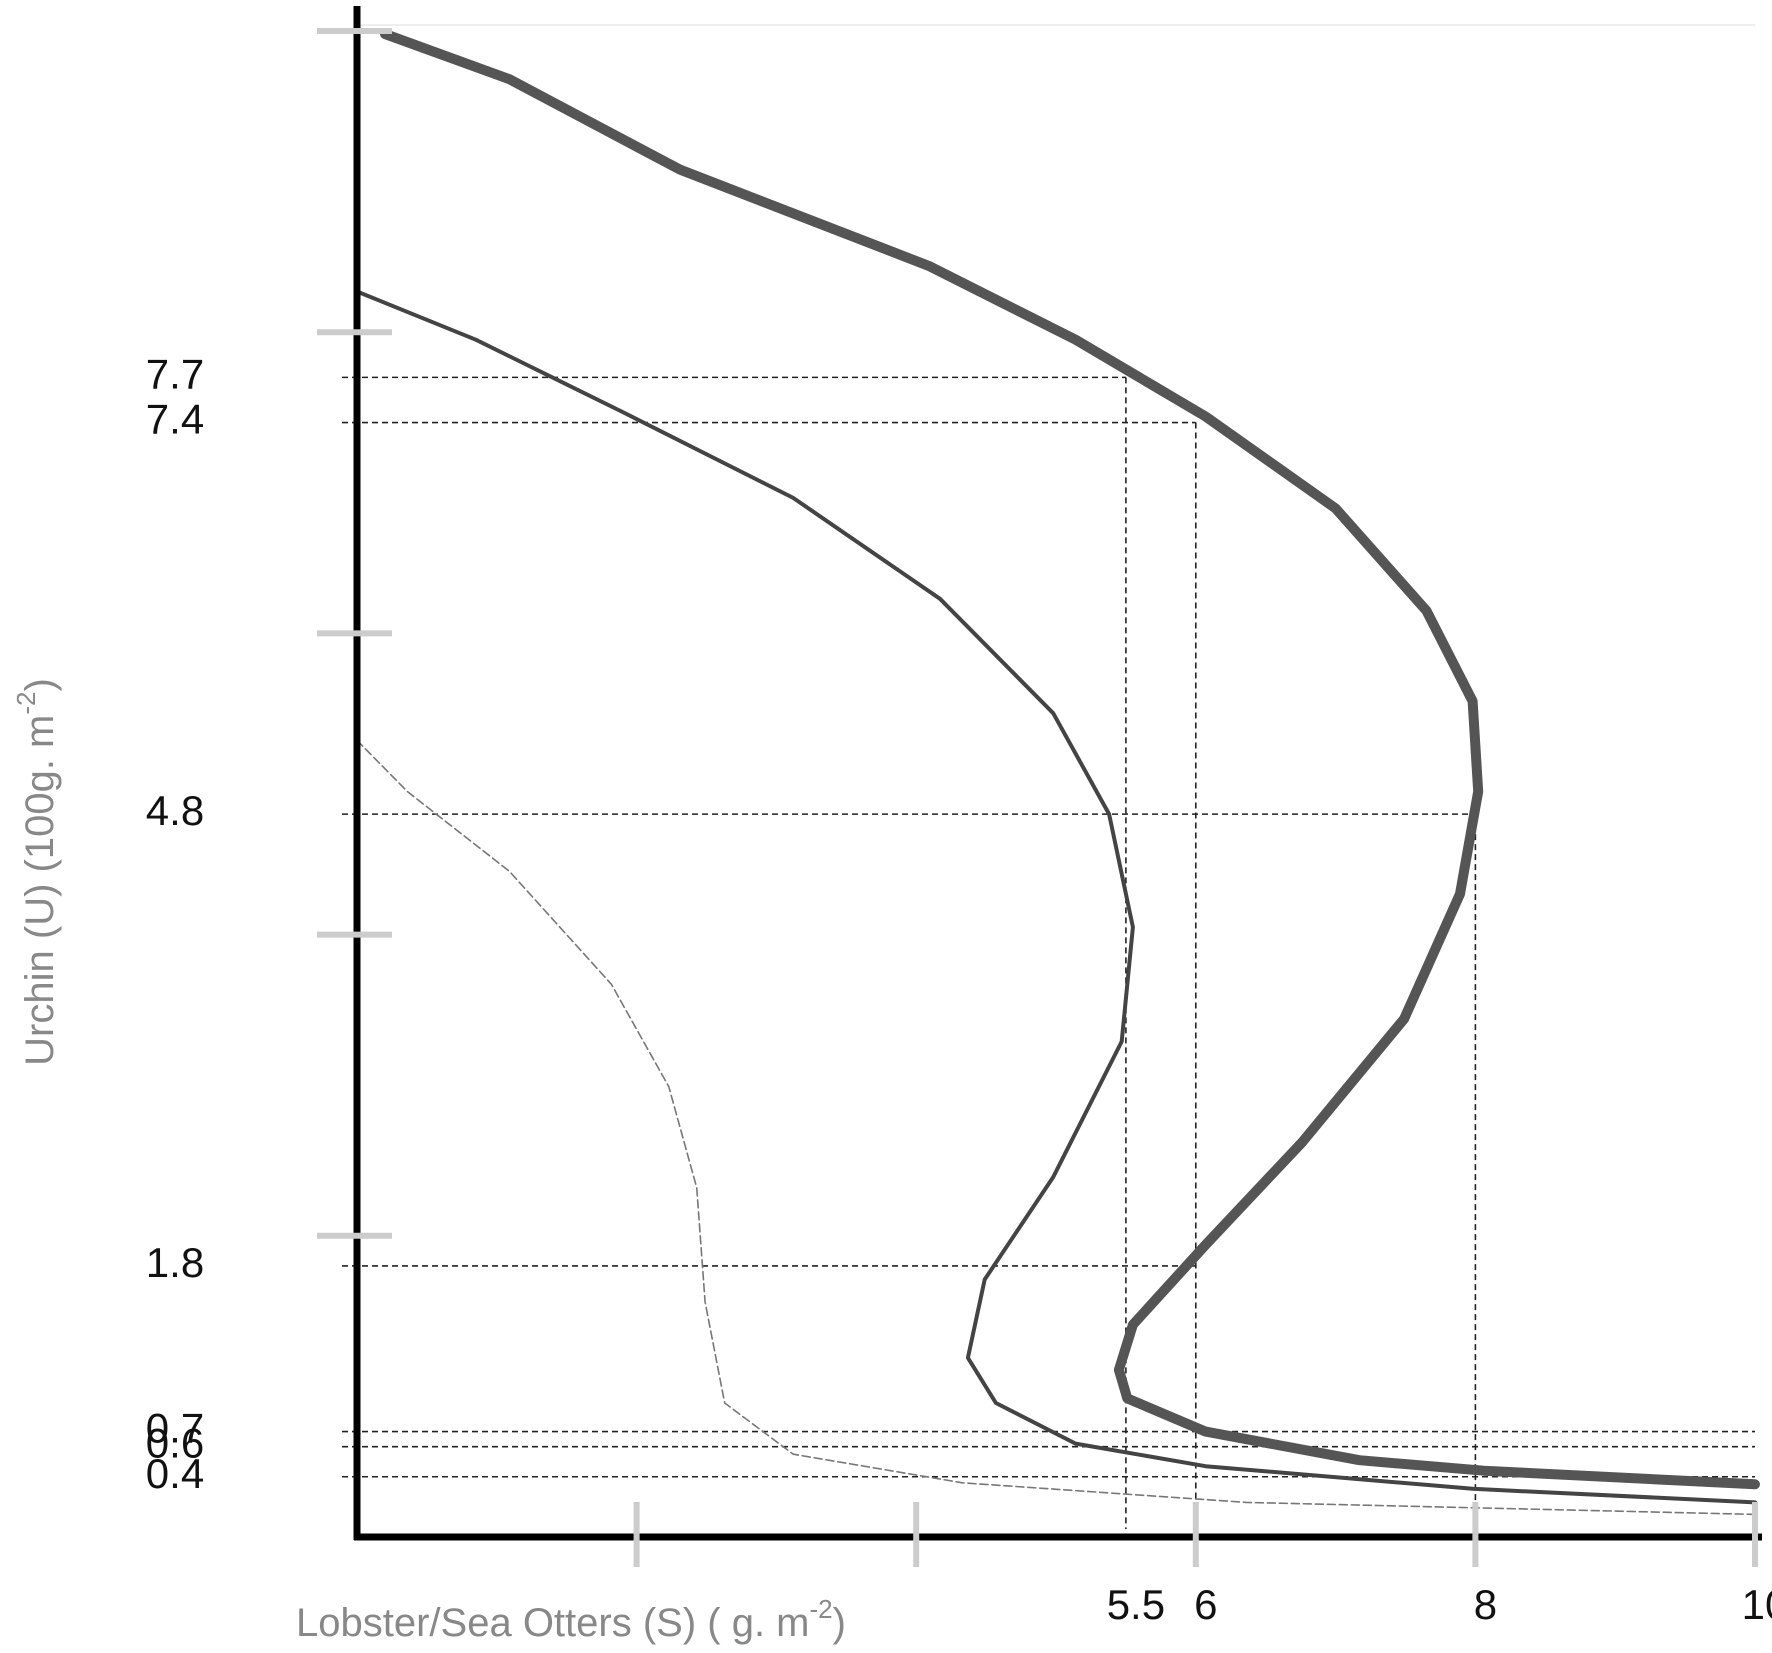 The height and width of the screenshot is (1653, 1772). I want to click on x-axis-label: Lobster/Sea Otters (S) ( g. m-2), so click(571, 1619).